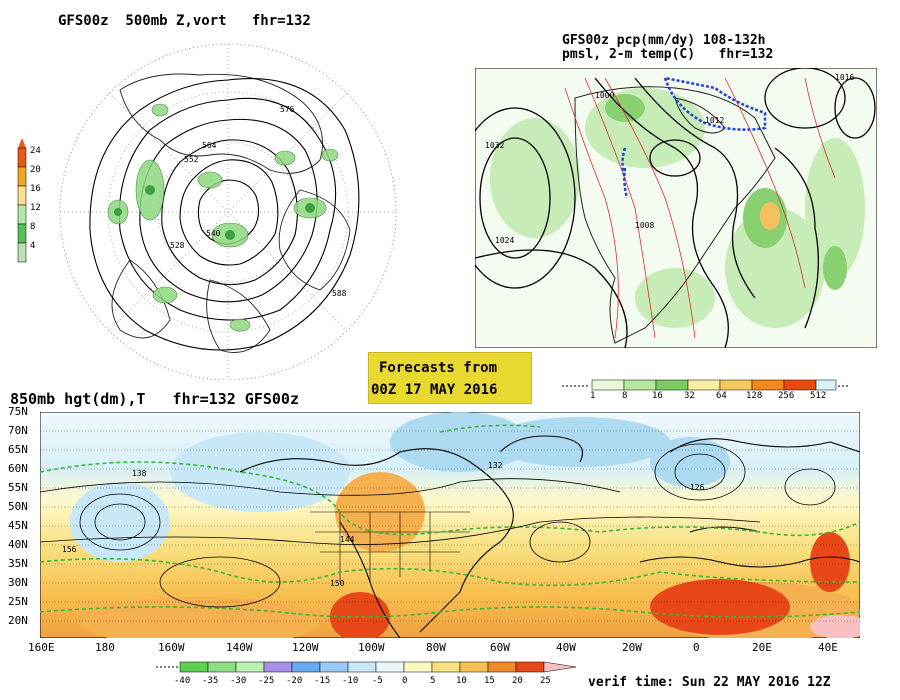 This screenshot has width=900, height=700. What do you see at coordinates (238, 681) in the screenshot?
I see `colorbar-label: -30` at bounding box center [238, 681].